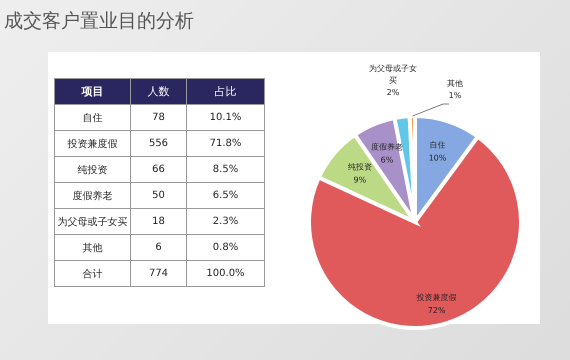 Image resolution: width=570 pixels, height=360 pixels. What do you see at coordinates (158, 117) in the screenshot?
I see `data-label: 78` at bounding box center [158, 117].